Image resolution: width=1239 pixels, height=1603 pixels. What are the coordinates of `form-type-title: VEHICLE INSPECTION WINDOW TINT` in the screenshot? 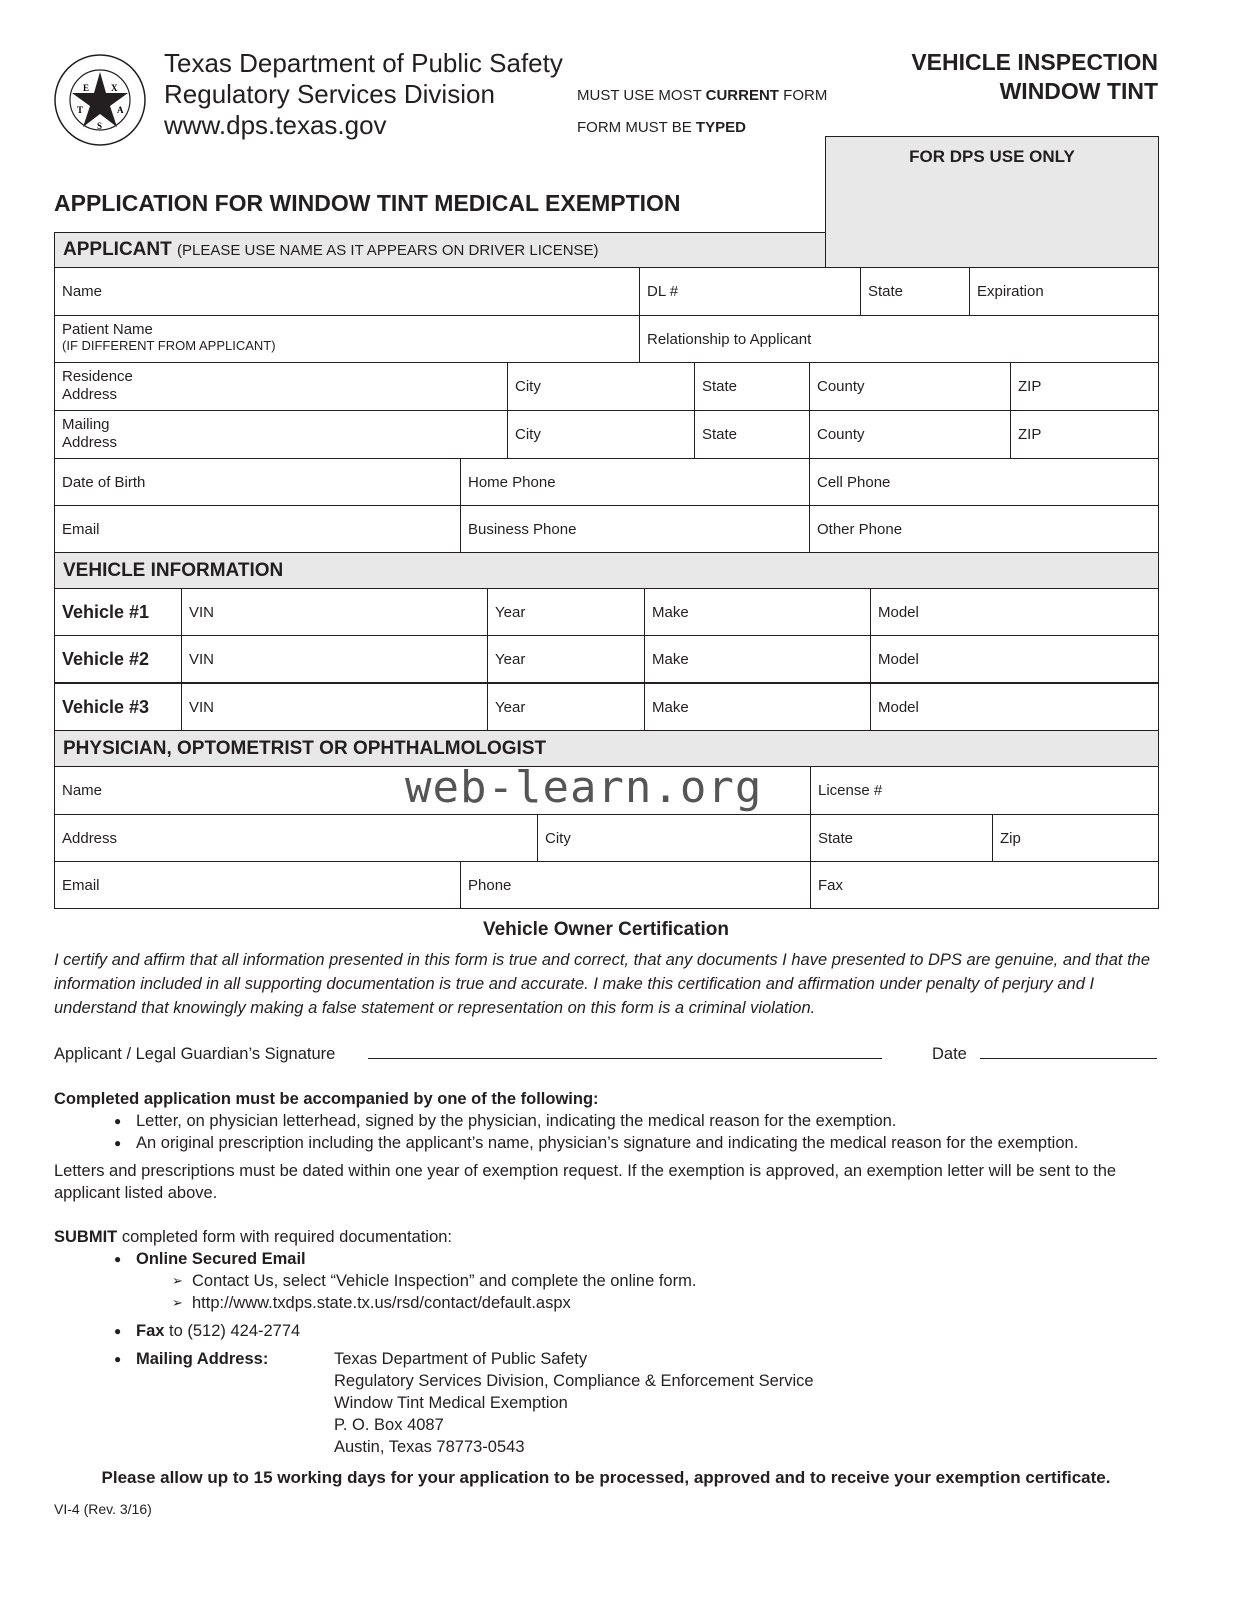 It's located at (1034, 76).